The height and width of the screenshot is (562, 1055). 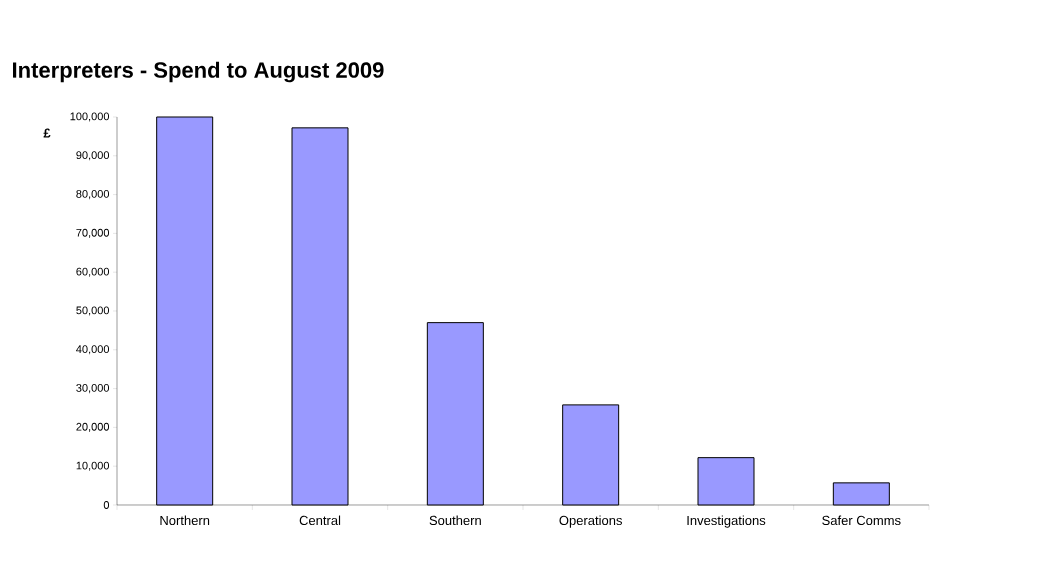 What do you see at coordinates (93, 311) in the screenshot?
I see `y-tick-label: 50,000` at bounding box center [93, 311].